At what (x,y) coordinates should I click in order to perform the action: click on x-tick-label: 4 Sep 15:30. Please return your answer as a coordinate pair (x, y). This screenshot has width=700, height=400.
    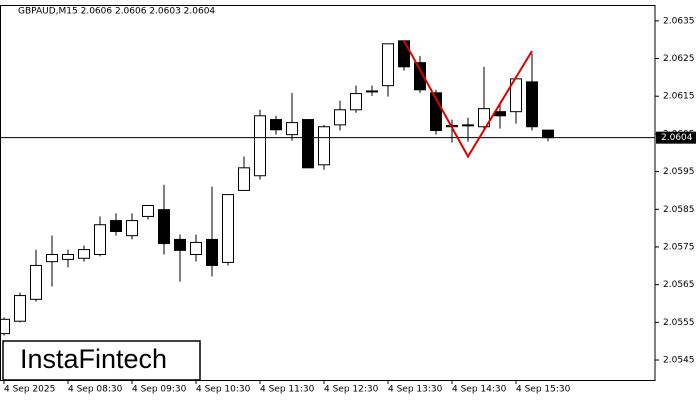
    Looking at the image, I should click on (543, 390).